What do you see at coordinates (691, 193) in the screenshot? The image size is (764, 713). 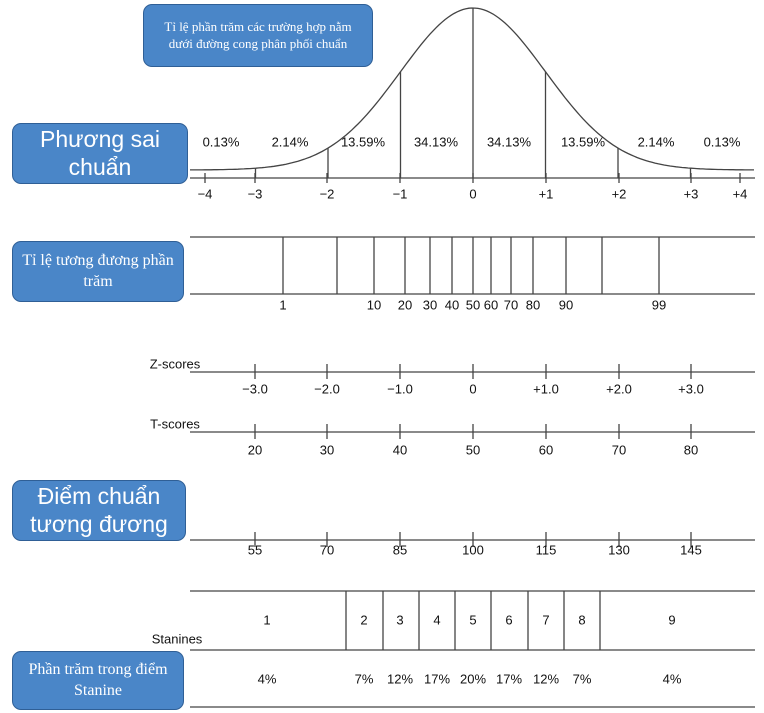 I see `sd-label: +3` at bounding box center [691, 193].